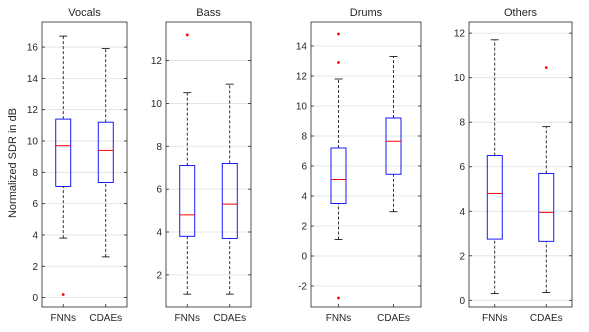 The image size is (589, 332). Describe the element at coordinates (366, 13) in the screenshot. I see `panel-title: Drums` at that location.